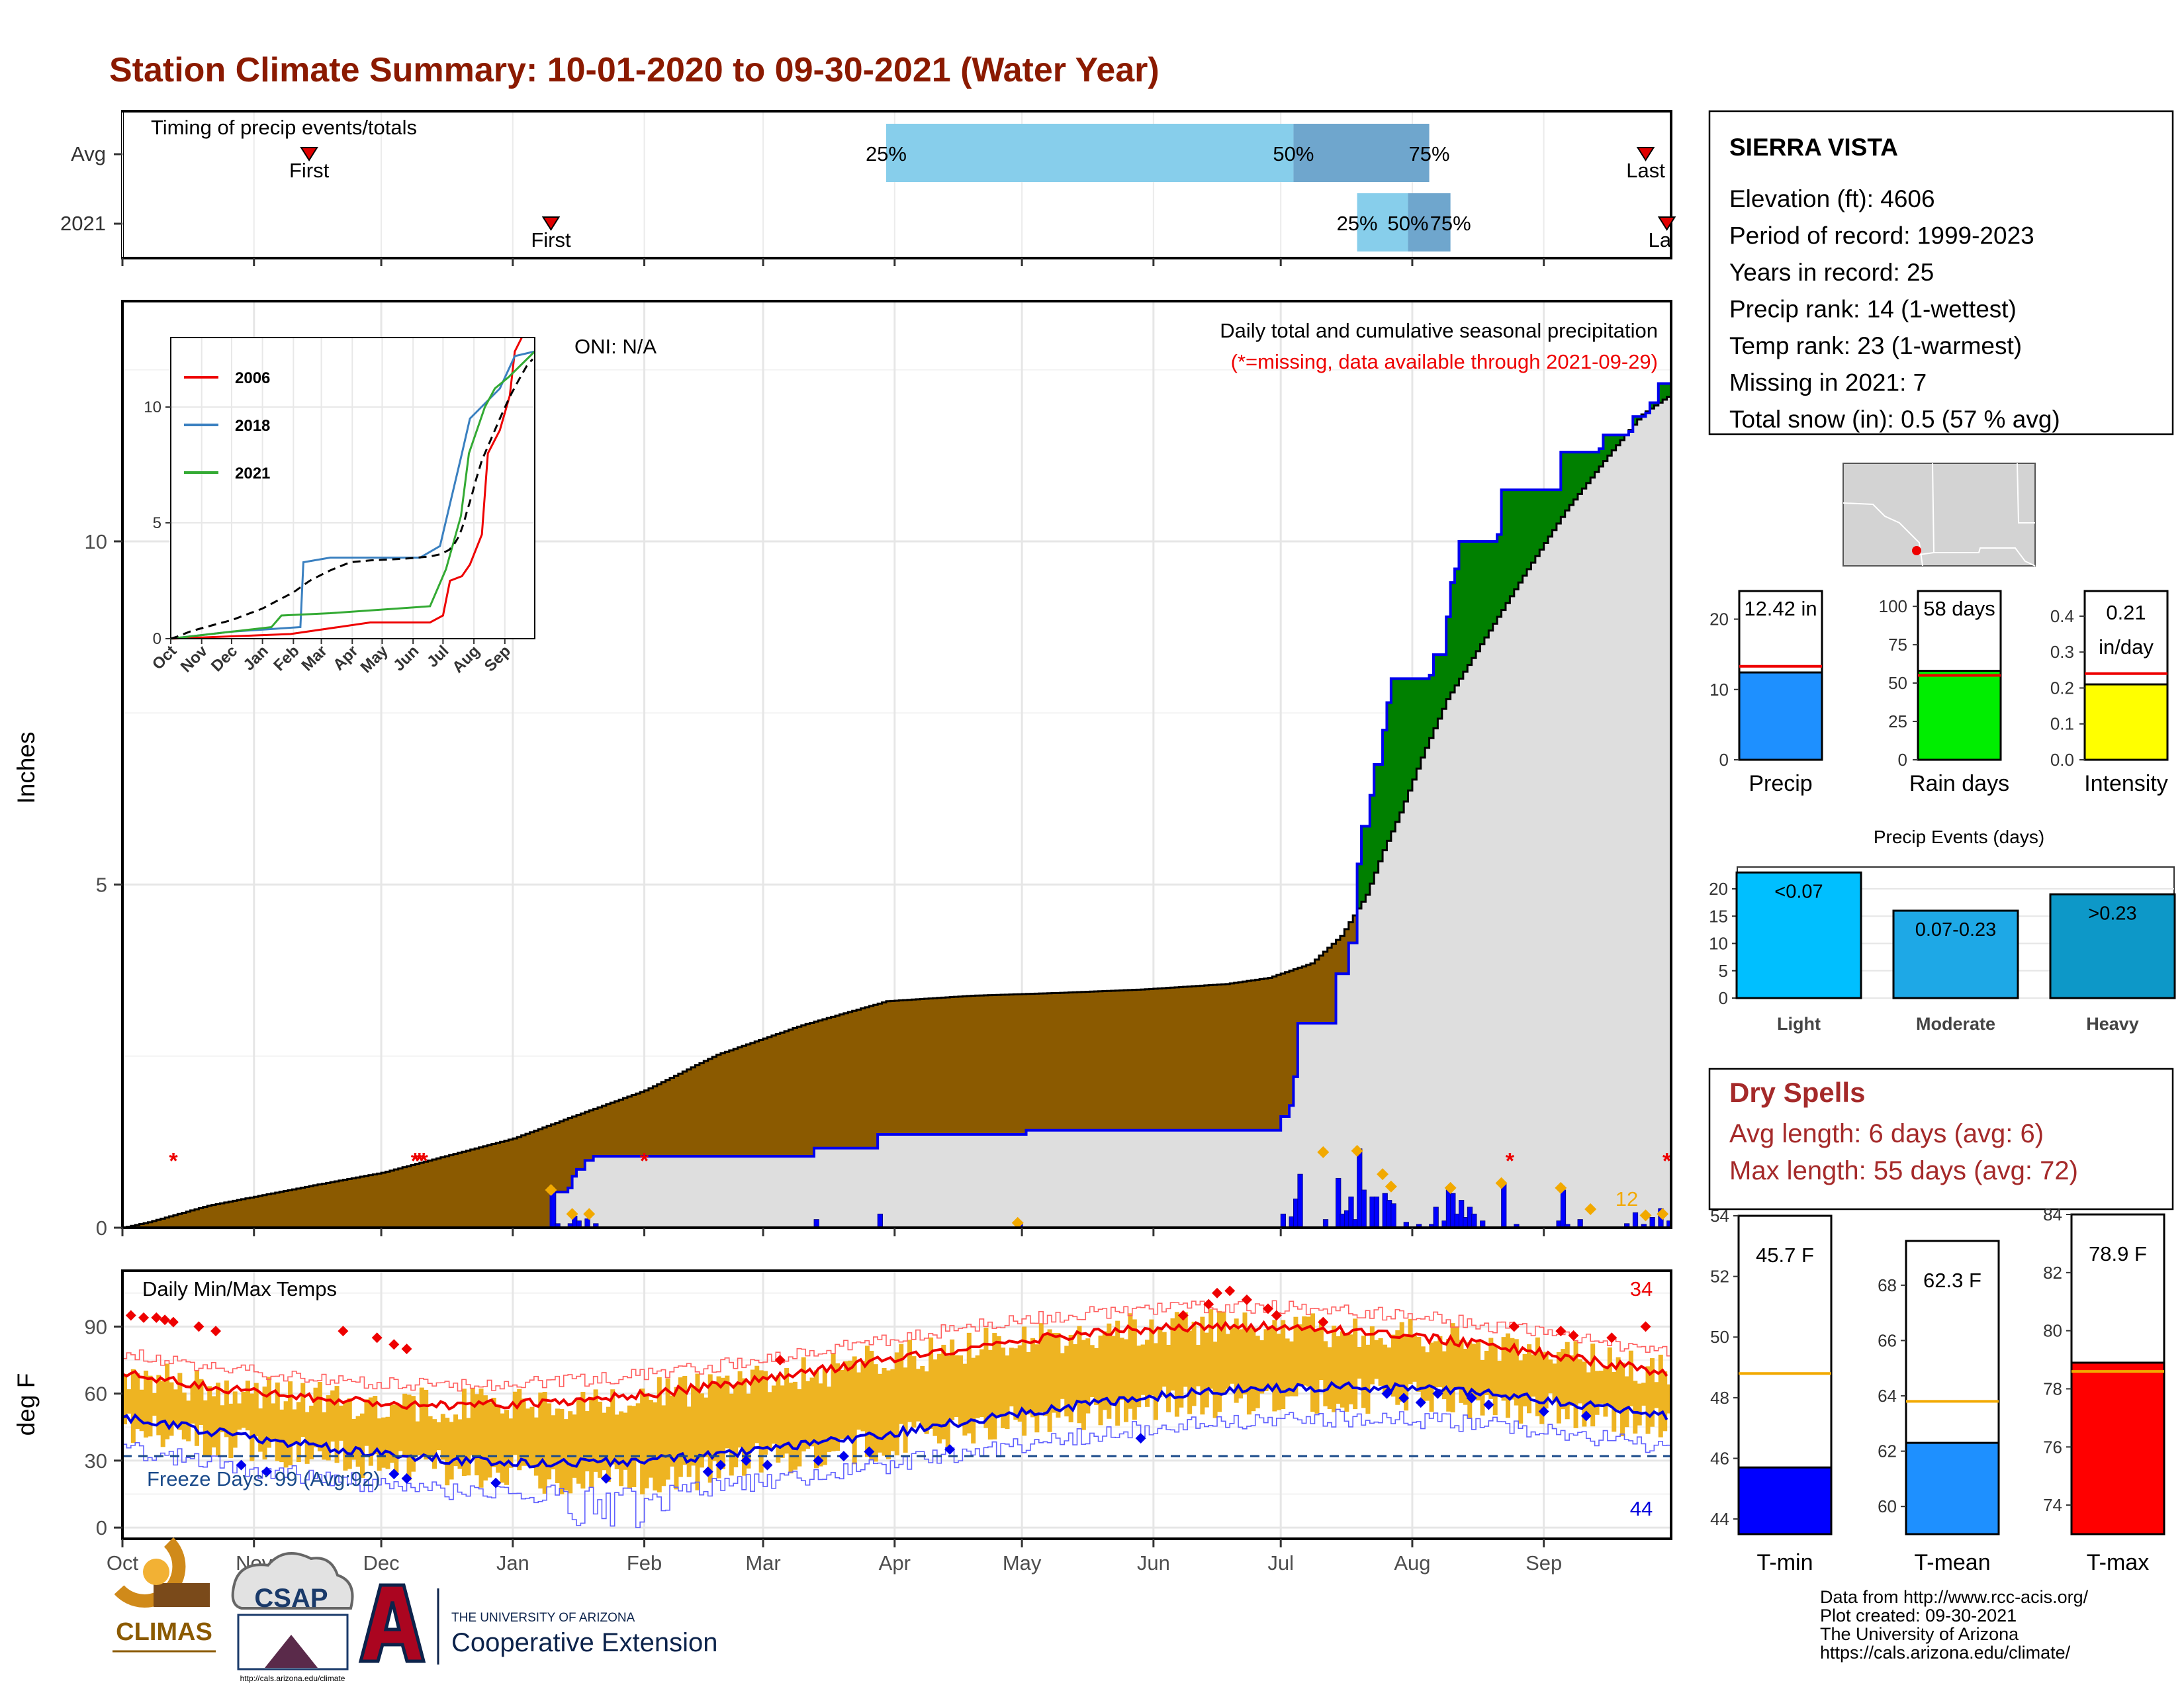  What do you see at coordinates (1766, 693) in the screenshot?
I see `mini-chart-precip: 0 10 20 12.42 in Precip` at bounding box center [1766, 693].